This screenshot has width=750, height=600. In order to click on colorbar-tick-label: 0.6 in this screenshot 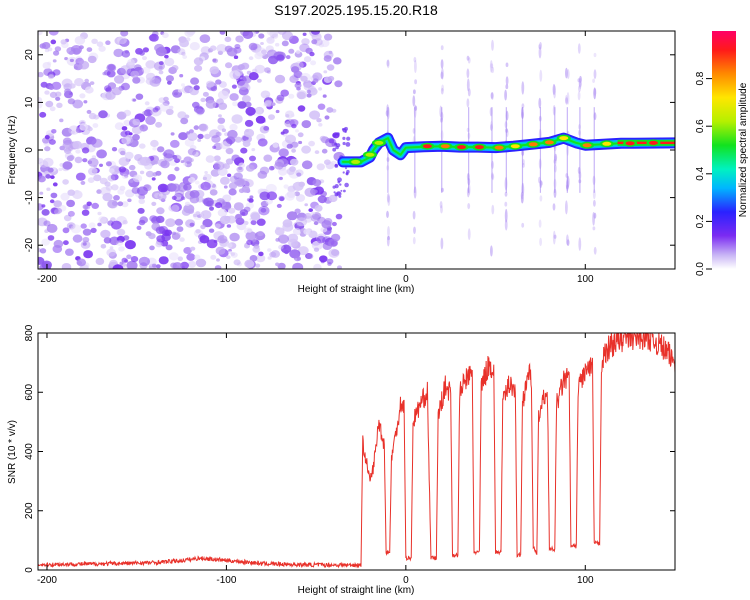, I will do `click(700, 126)`.